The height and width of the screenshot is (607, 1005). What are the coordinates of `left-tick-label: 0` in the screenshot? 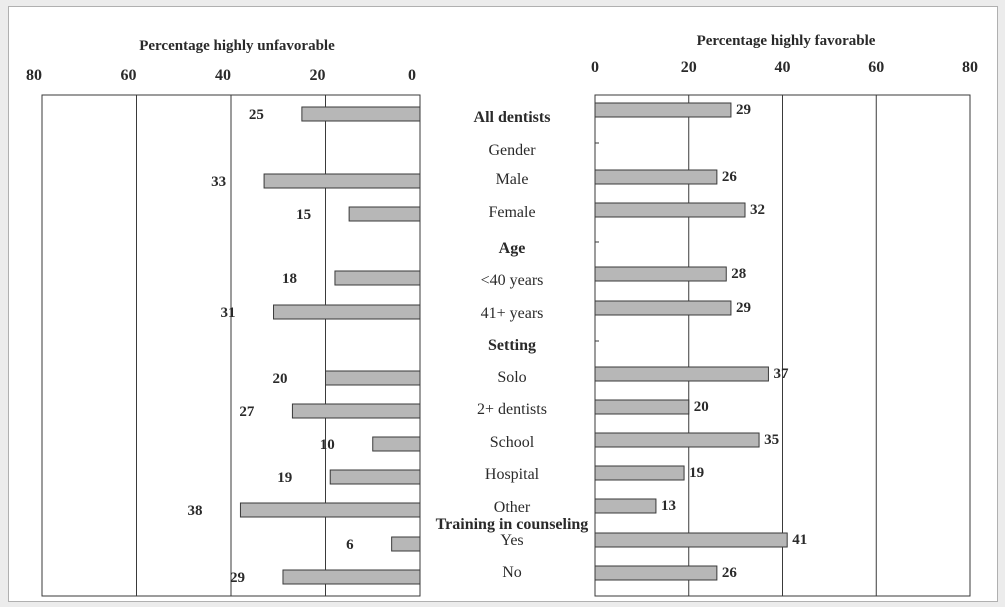 It's located at (412, 75).